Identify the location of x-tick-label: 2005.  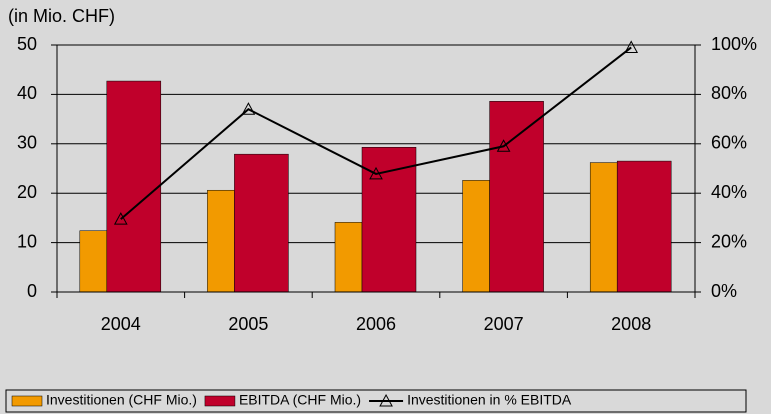
(248, 324).